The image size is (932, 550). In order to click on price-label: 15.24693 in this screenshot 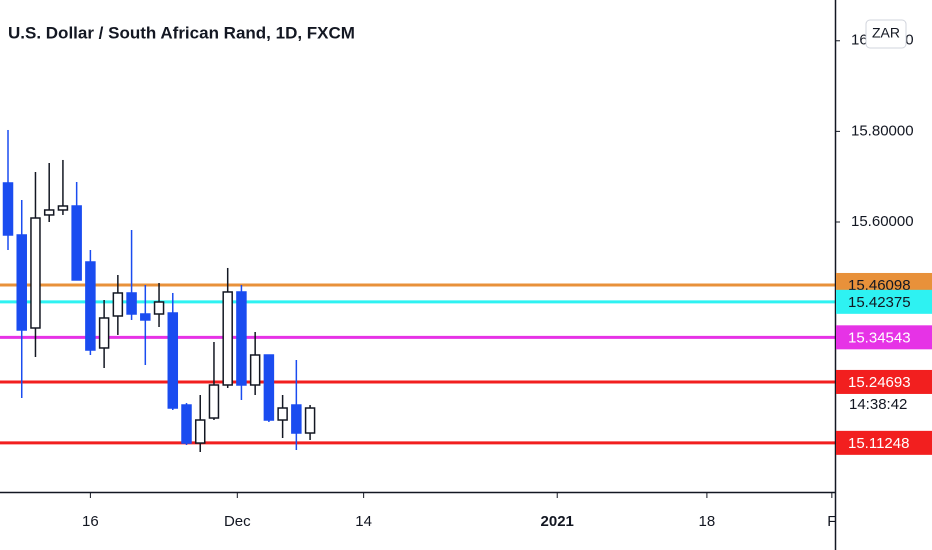, I will do `click(879, 382)`.